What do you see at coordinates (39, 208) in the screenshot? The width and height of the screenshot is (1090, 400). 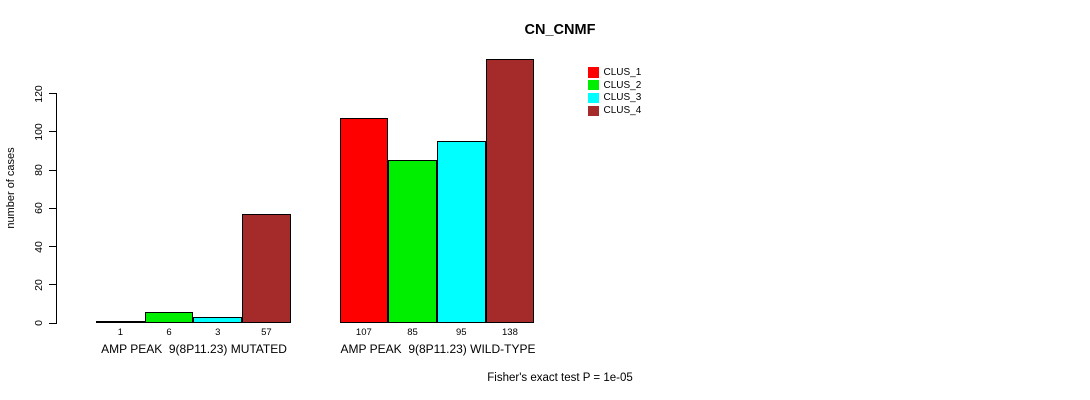 I see `y-tick-label: 60` at bounding box center [39, 208].